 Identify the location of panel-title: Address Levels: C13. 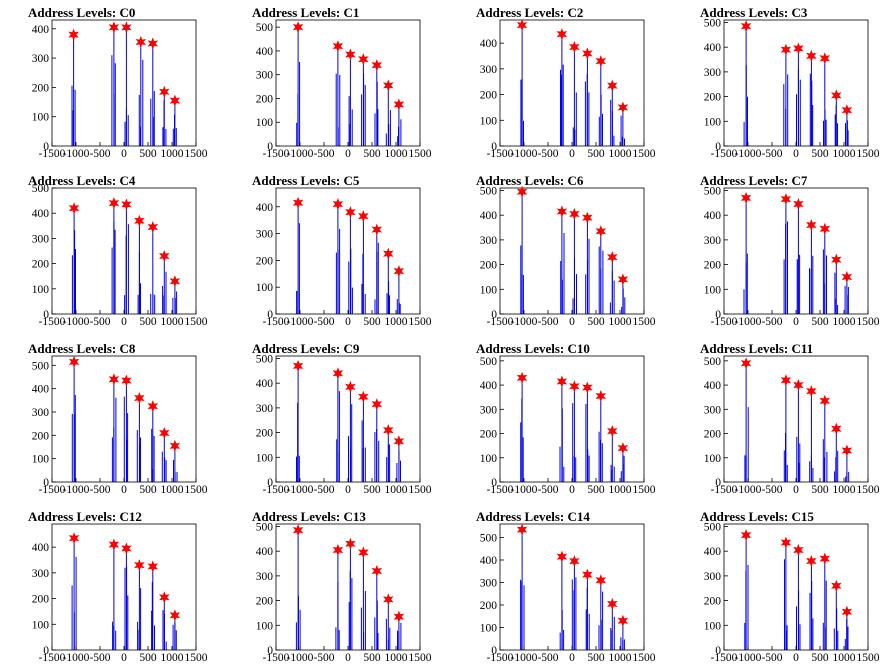
(309, 516).